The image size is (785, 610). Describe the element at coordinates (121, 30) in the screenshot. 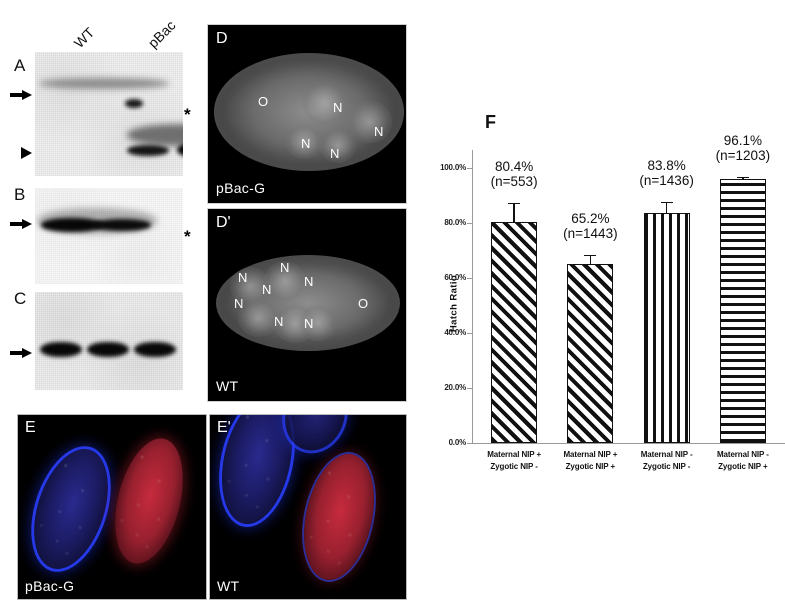

I see `panel-a-lane-labels: WT pBac pBac-G` at that location.